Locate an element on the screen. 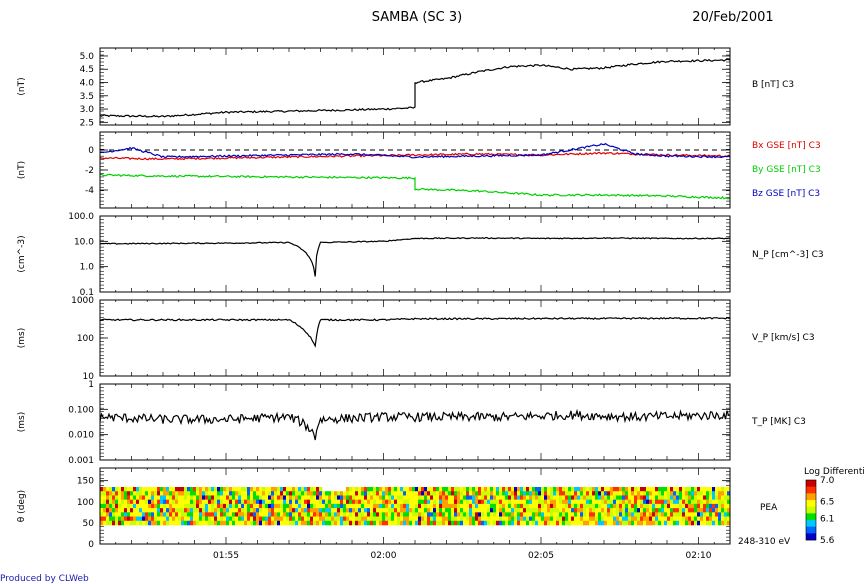 This screenshot has height=584, width=864. footer-credit: Produced by CLWeb is located at coordinates (44, 579).